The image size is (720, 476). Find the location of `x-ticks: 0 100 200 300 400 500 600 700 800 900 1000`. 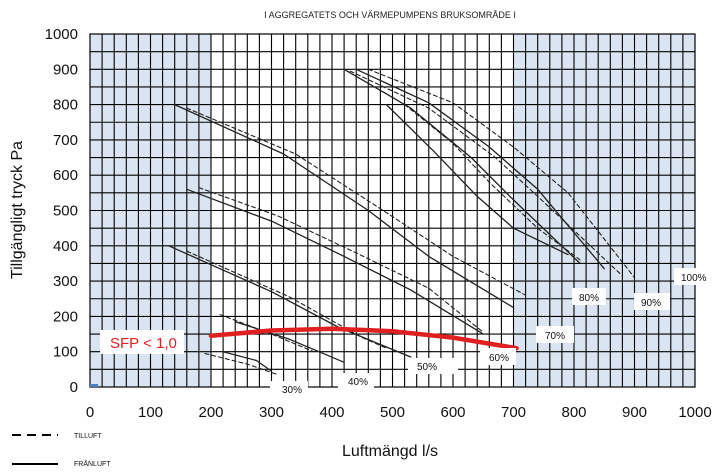

x-ticks: 0 100 200 300 400 500 600 700 800 900 1000 is located at coordinates (399, 412).